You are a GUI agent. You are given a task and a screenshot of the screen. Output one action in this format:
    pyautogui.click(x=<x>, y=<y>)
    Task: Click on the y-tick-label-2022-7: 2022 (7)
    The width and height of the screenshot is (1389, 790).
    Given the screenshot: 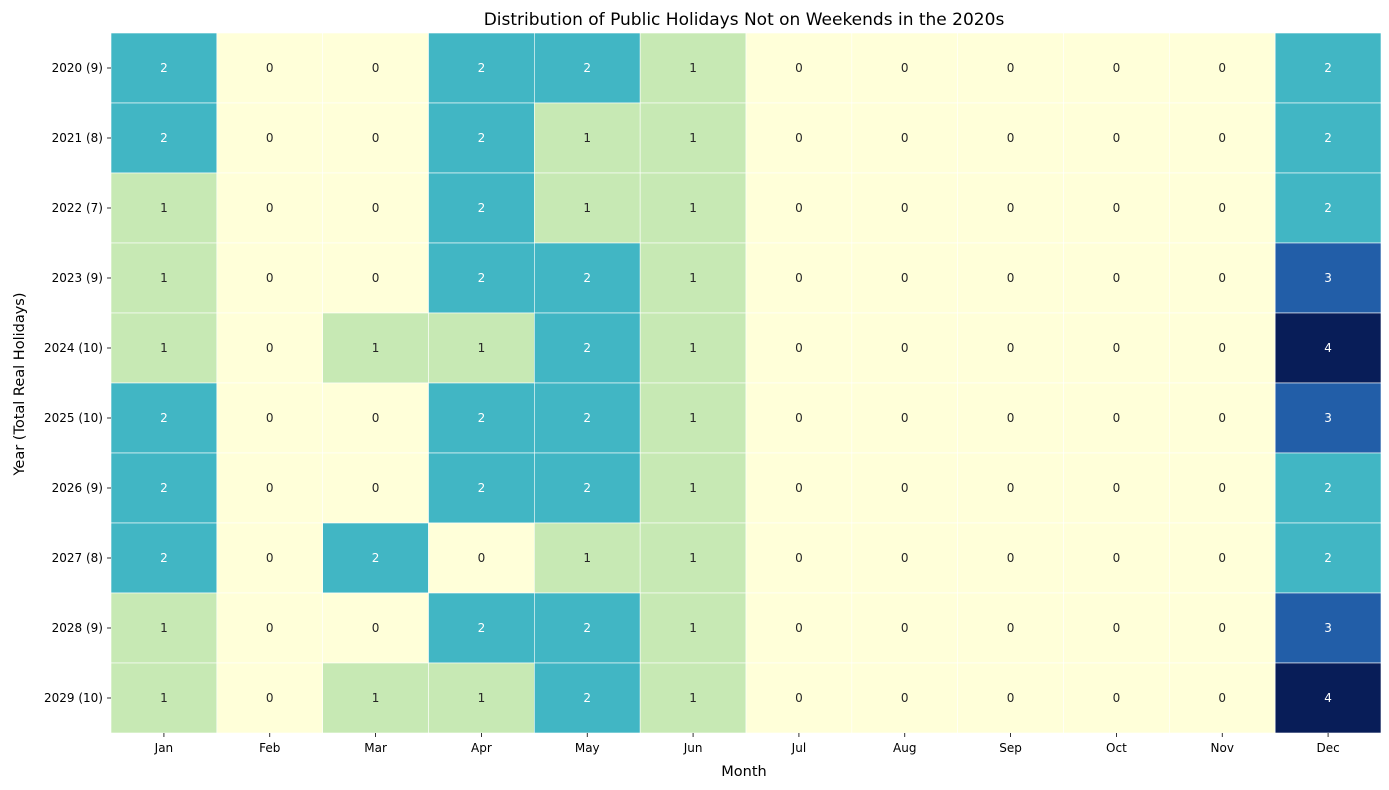 What is the action you would take?
    pyautogui.click(x=77, y=208)
    